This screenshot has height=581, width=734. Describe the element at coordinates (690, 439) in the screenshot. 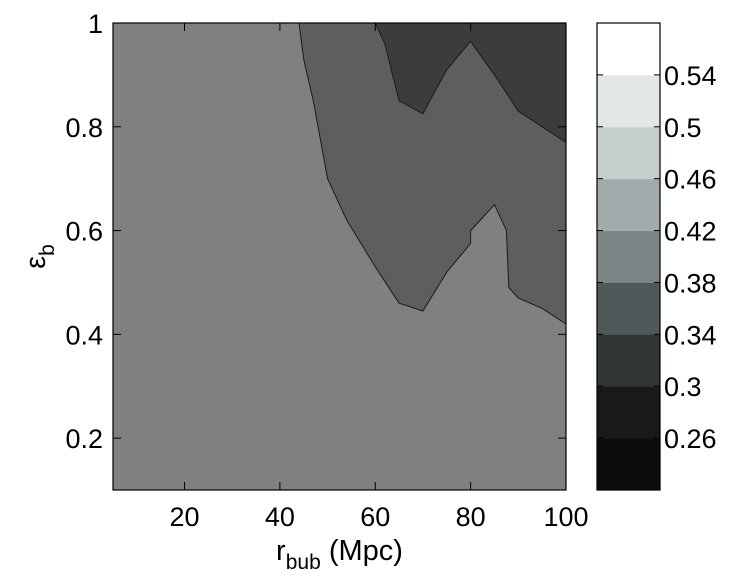

I see `colorbar-tick-label: 0.26` at that location.